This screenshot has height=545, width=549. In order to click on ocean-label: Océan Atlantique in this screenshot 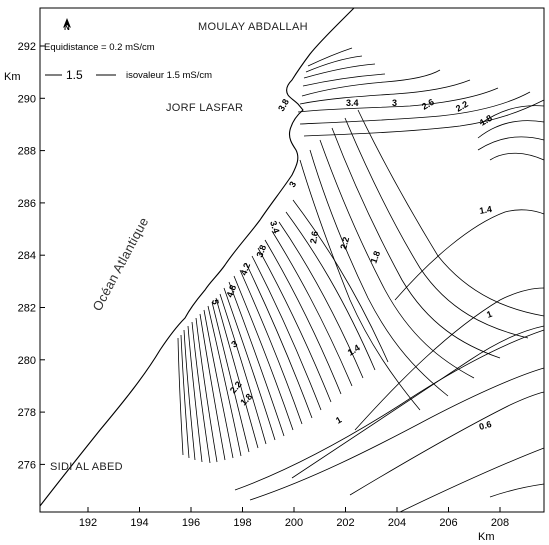, I will do `click(120, 264)`.